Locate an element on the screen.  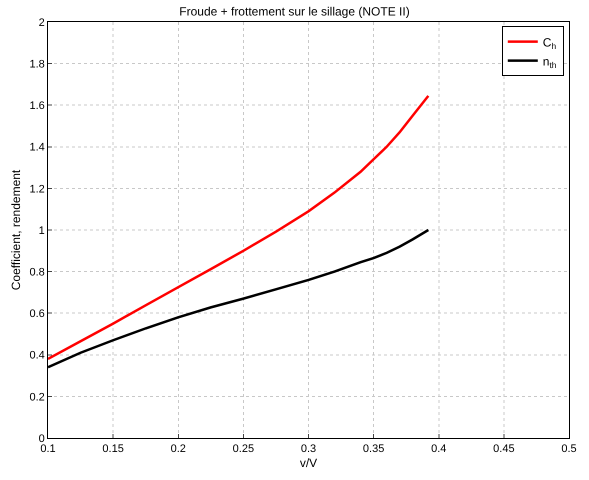
y-tick-label: 1.6 is located at coordinates (37, 106).